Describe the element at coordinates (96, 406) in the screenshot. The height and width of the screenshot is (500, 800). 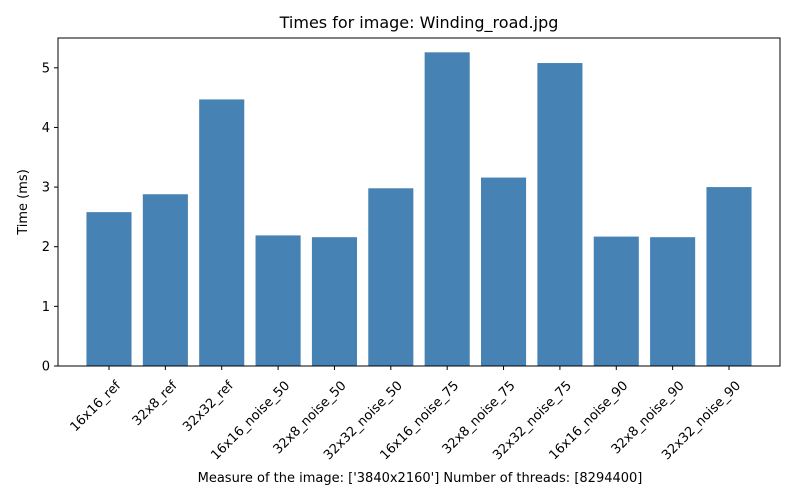
I see `x-tick-label: 16x16_ref` at that location.